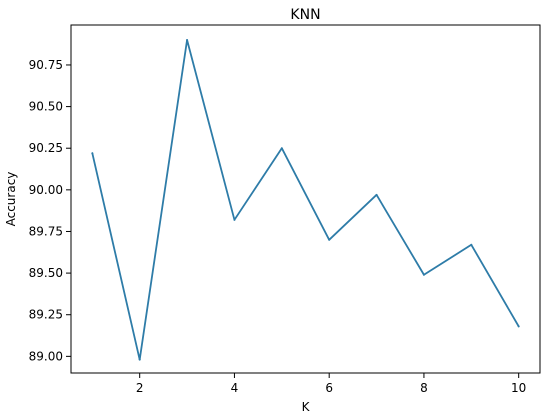 This screenshot has width=546, height=417. I want to click on x-tick-label: 6, so click(329, 388).